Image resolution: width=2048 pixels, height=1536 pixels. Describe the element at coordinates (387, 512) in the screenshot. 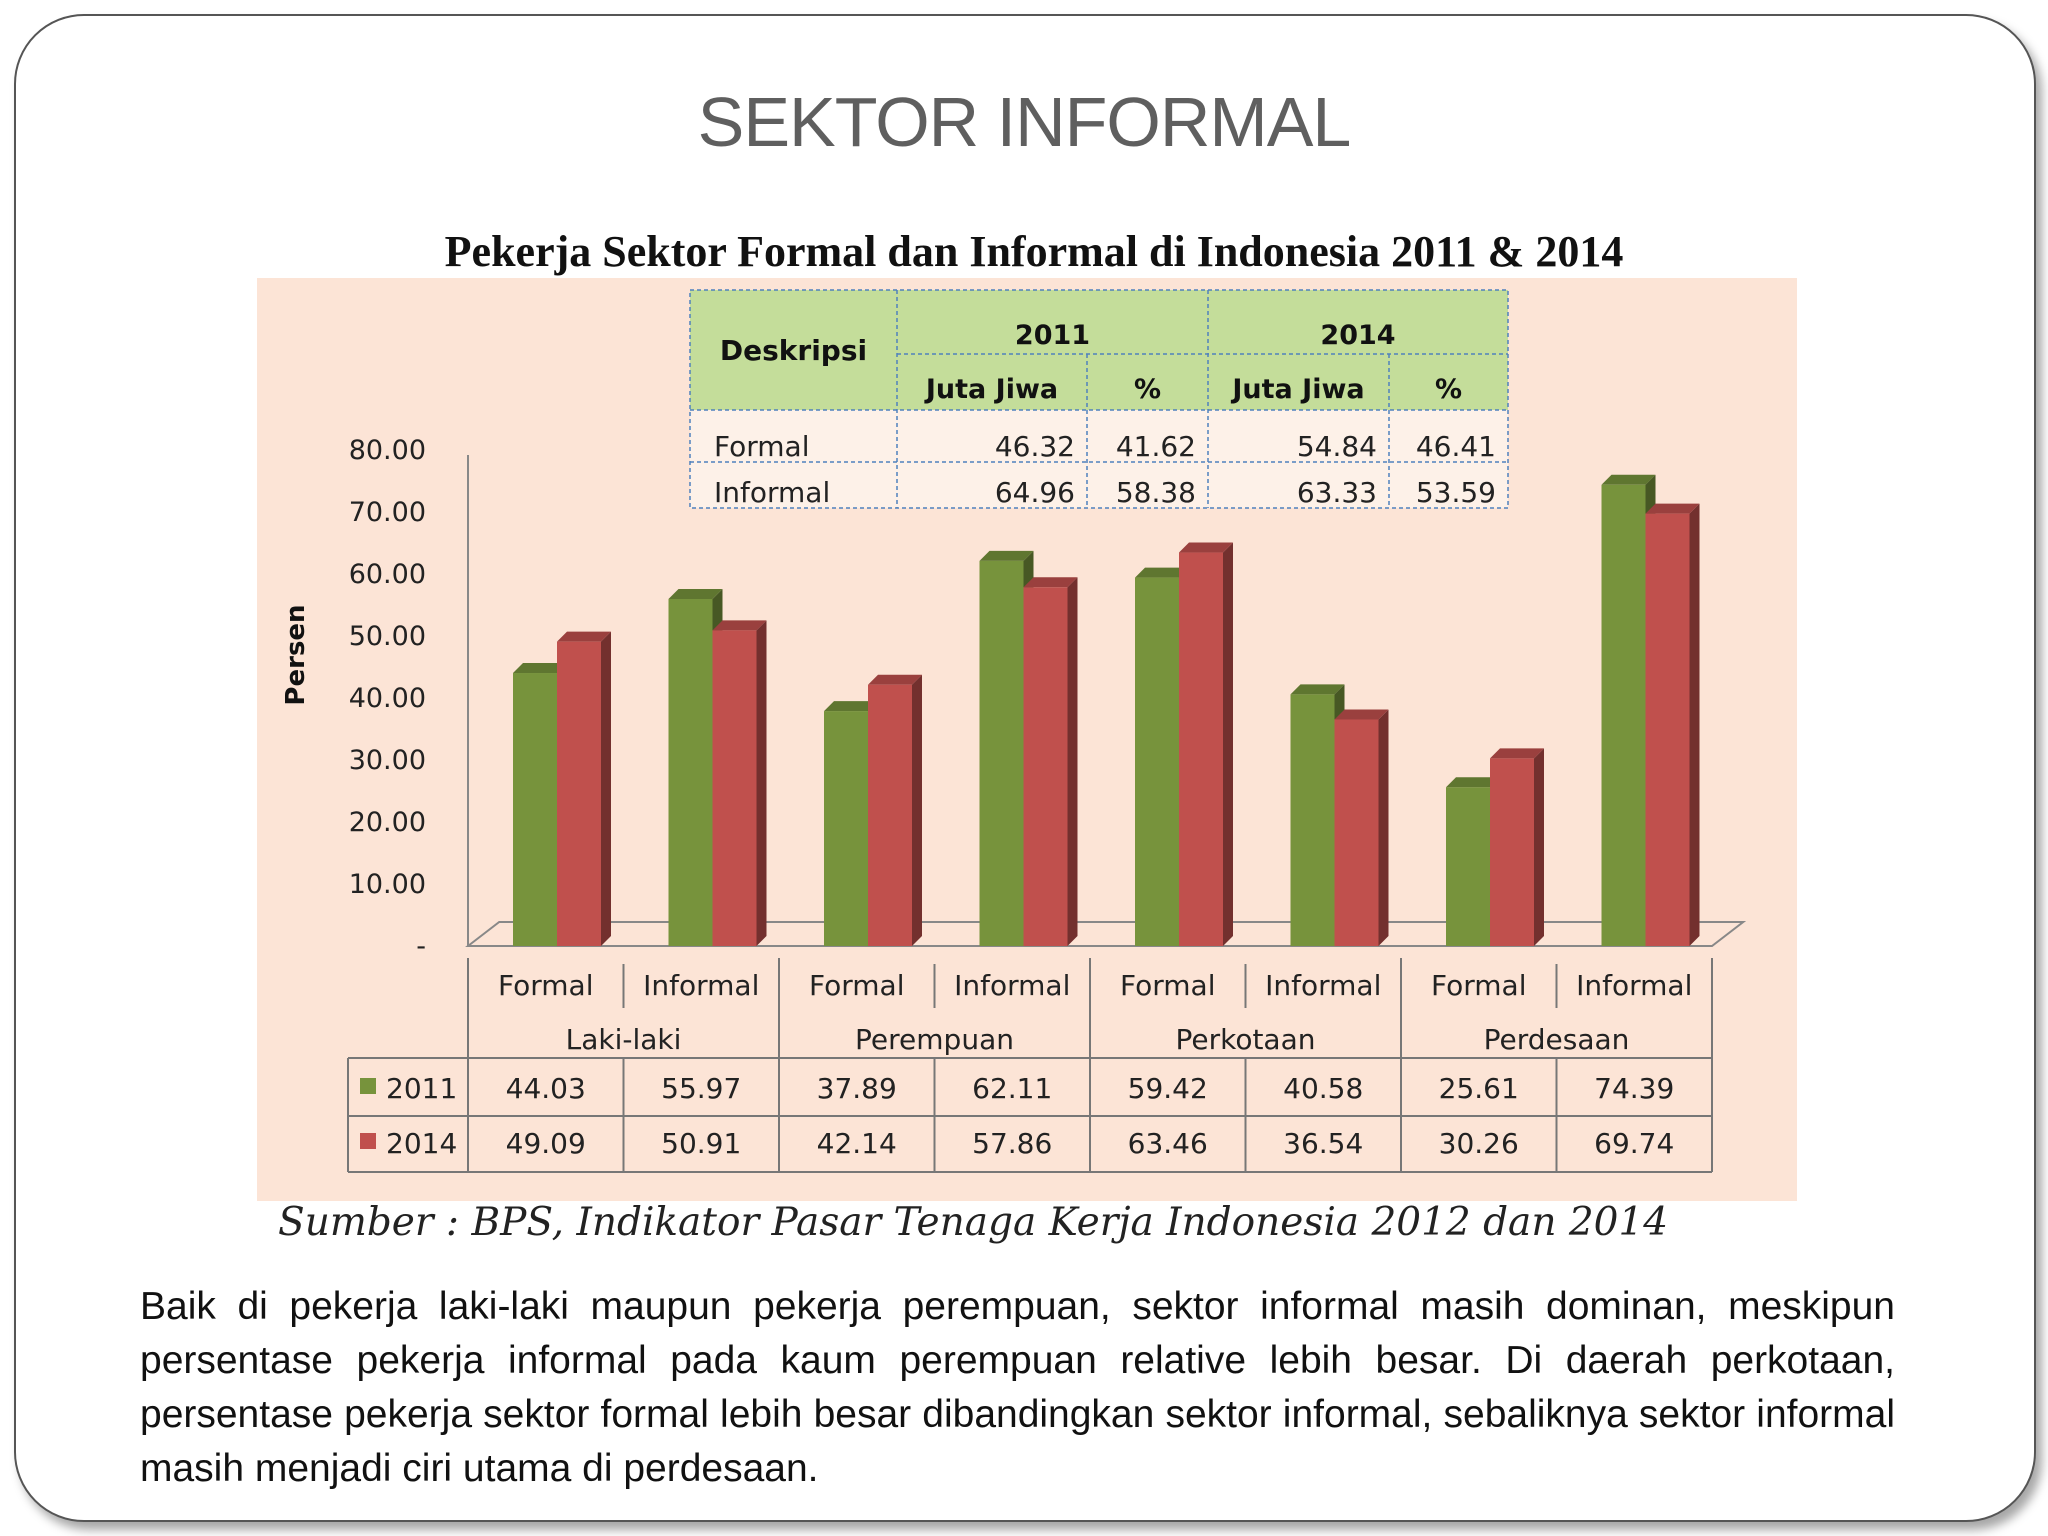

I see `y-tick-label: 70.00` at that location.